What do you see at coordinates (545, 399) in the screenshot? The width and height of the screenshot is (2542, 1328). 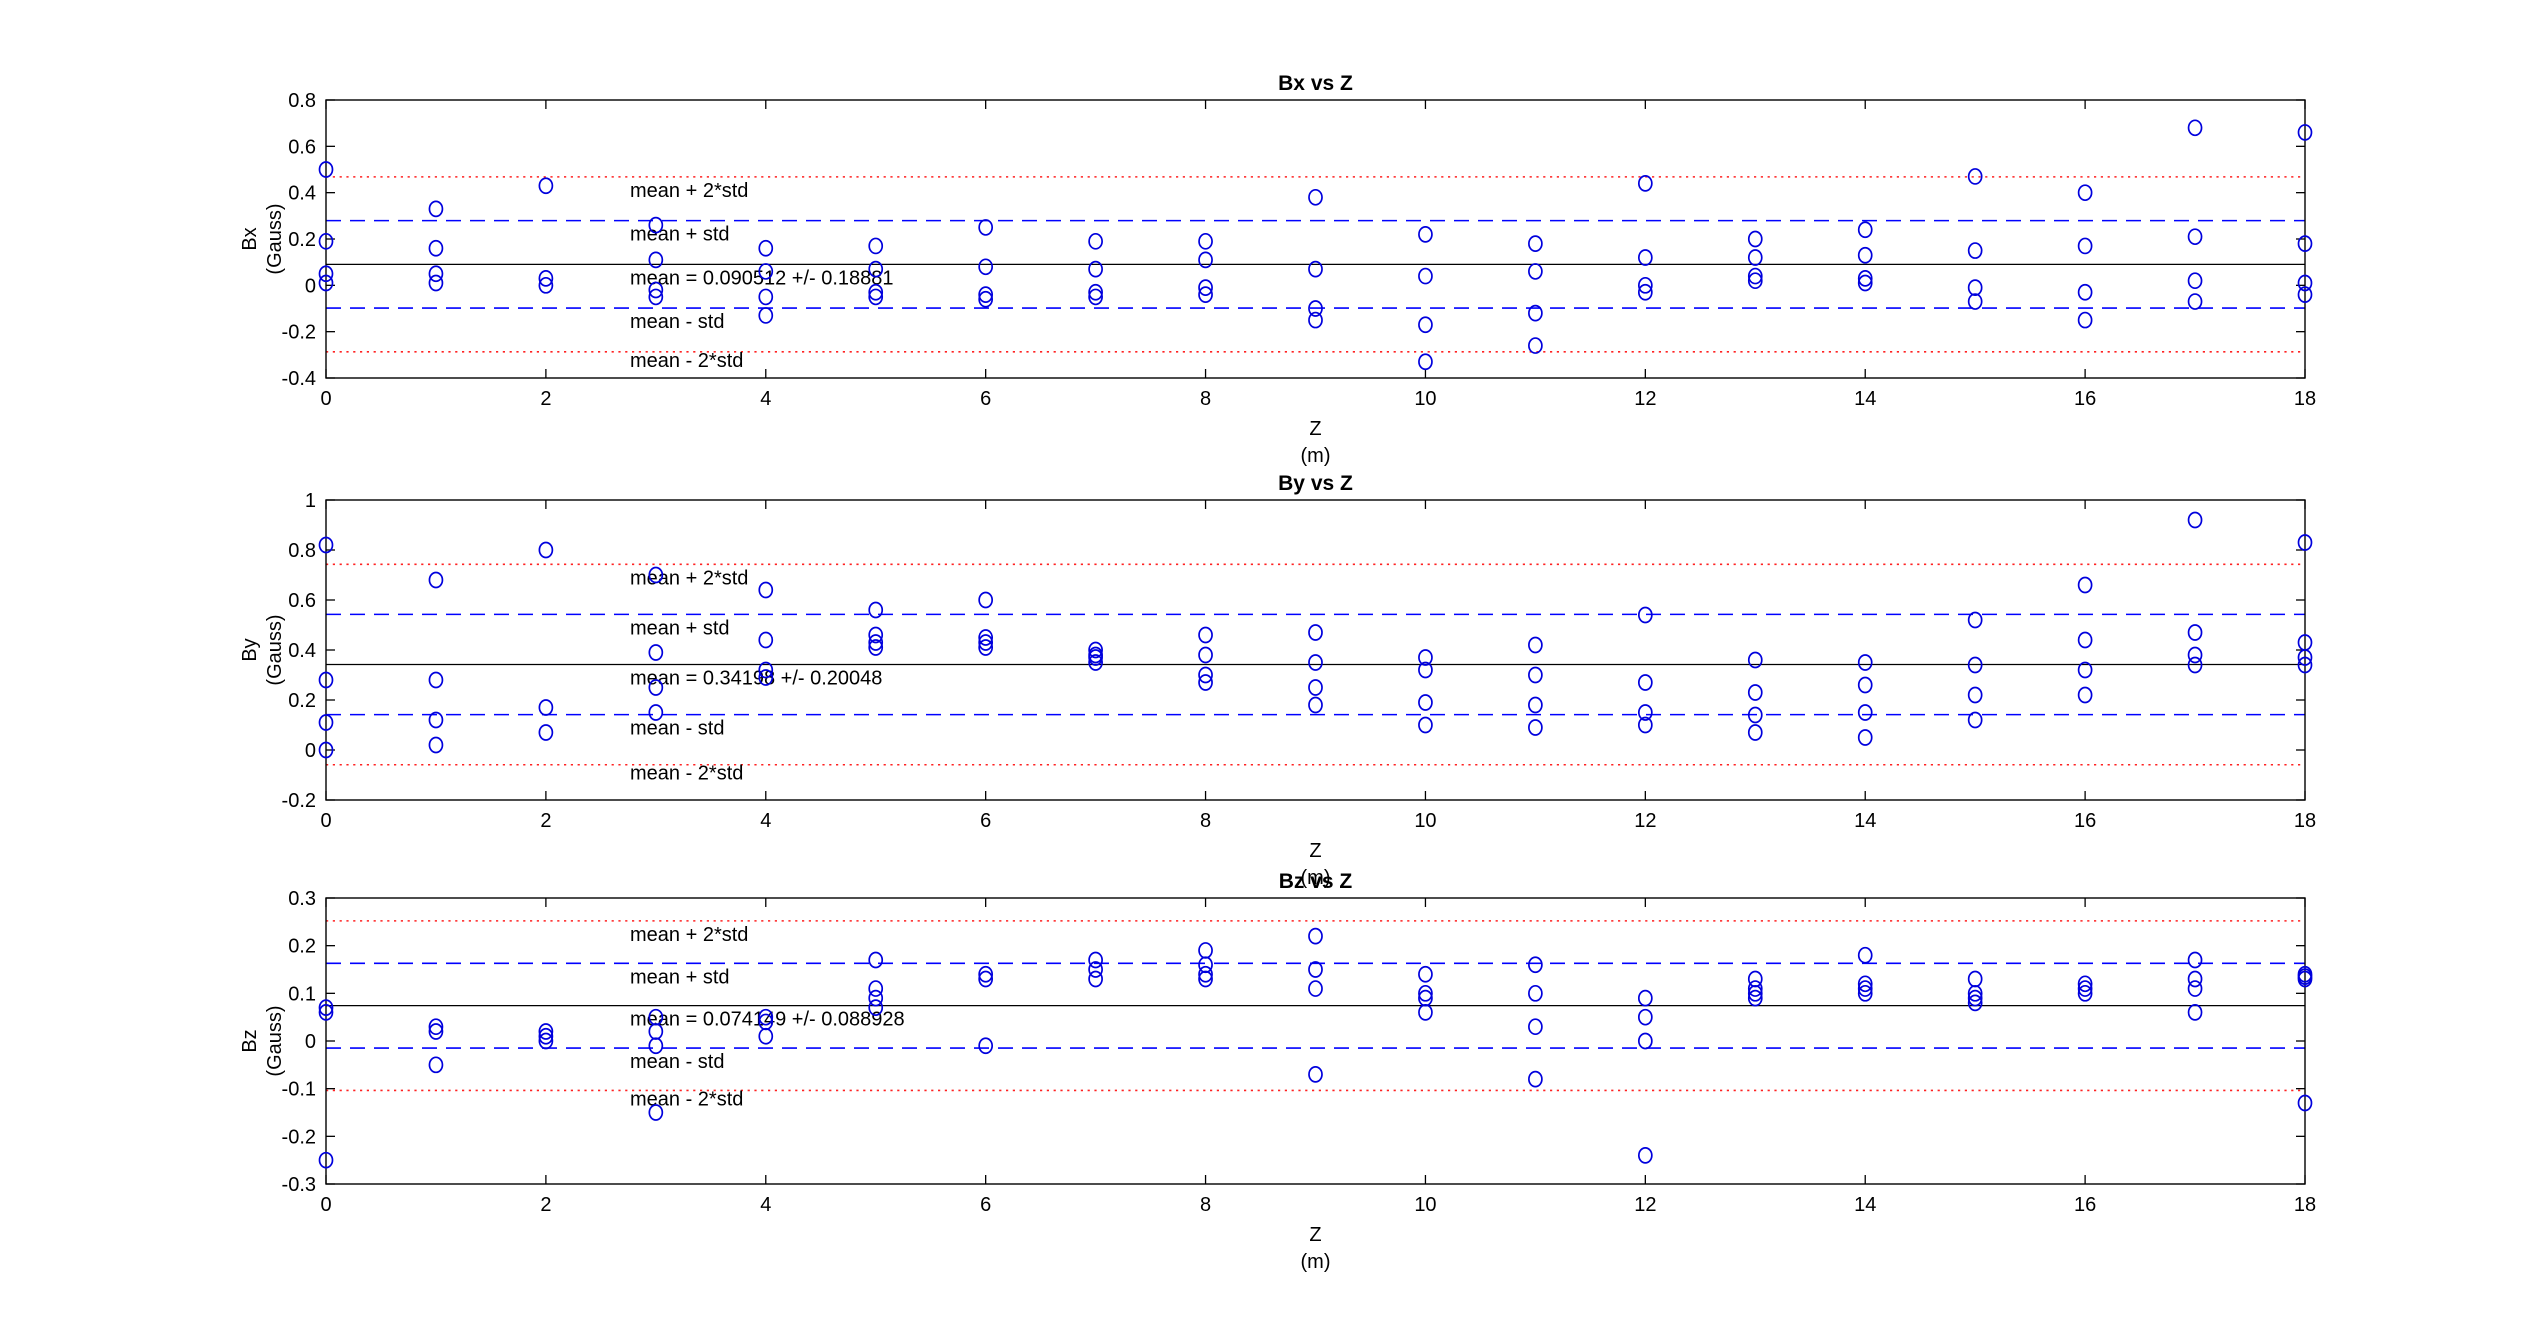 I see `x-tick-label: 2` at bounding box center [545, 399].